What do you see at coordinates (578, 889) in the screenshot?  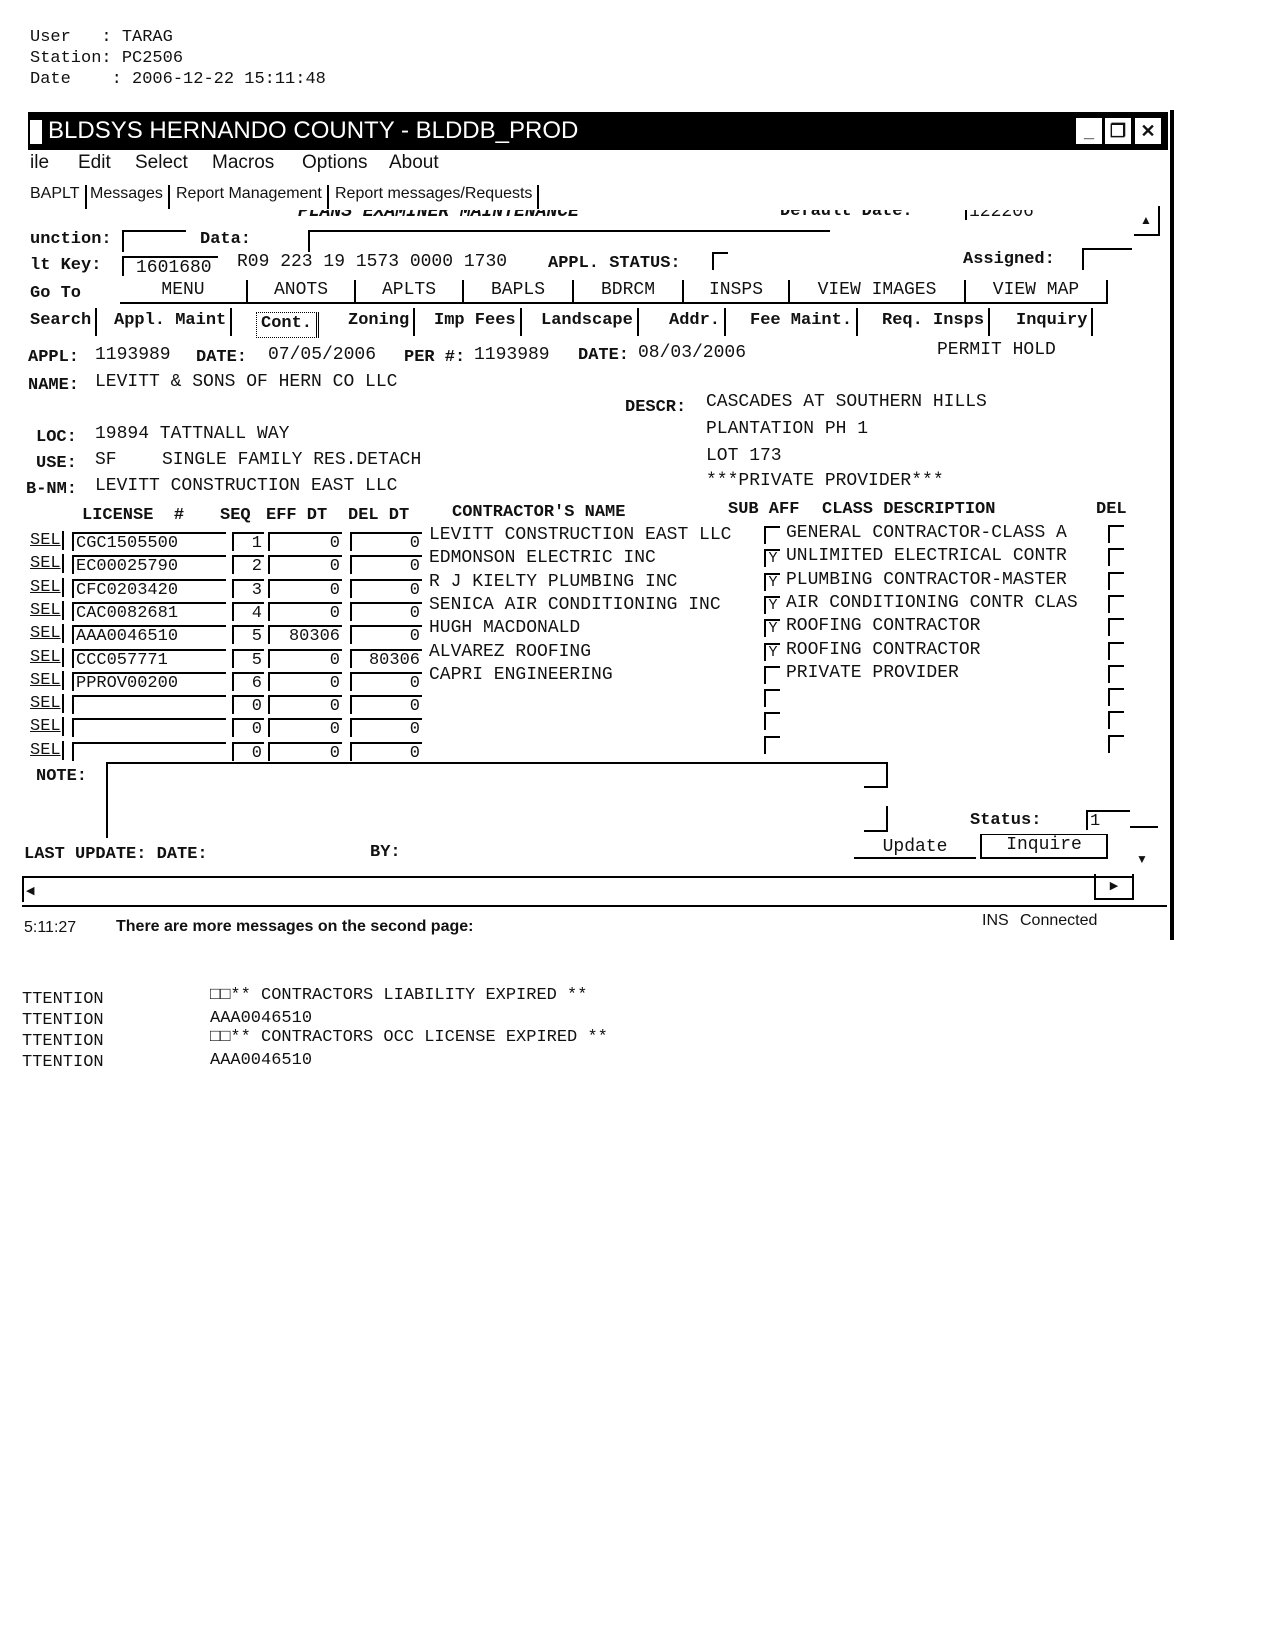 I see `horizontal-scrollbar` at bounding box center [578, 889].